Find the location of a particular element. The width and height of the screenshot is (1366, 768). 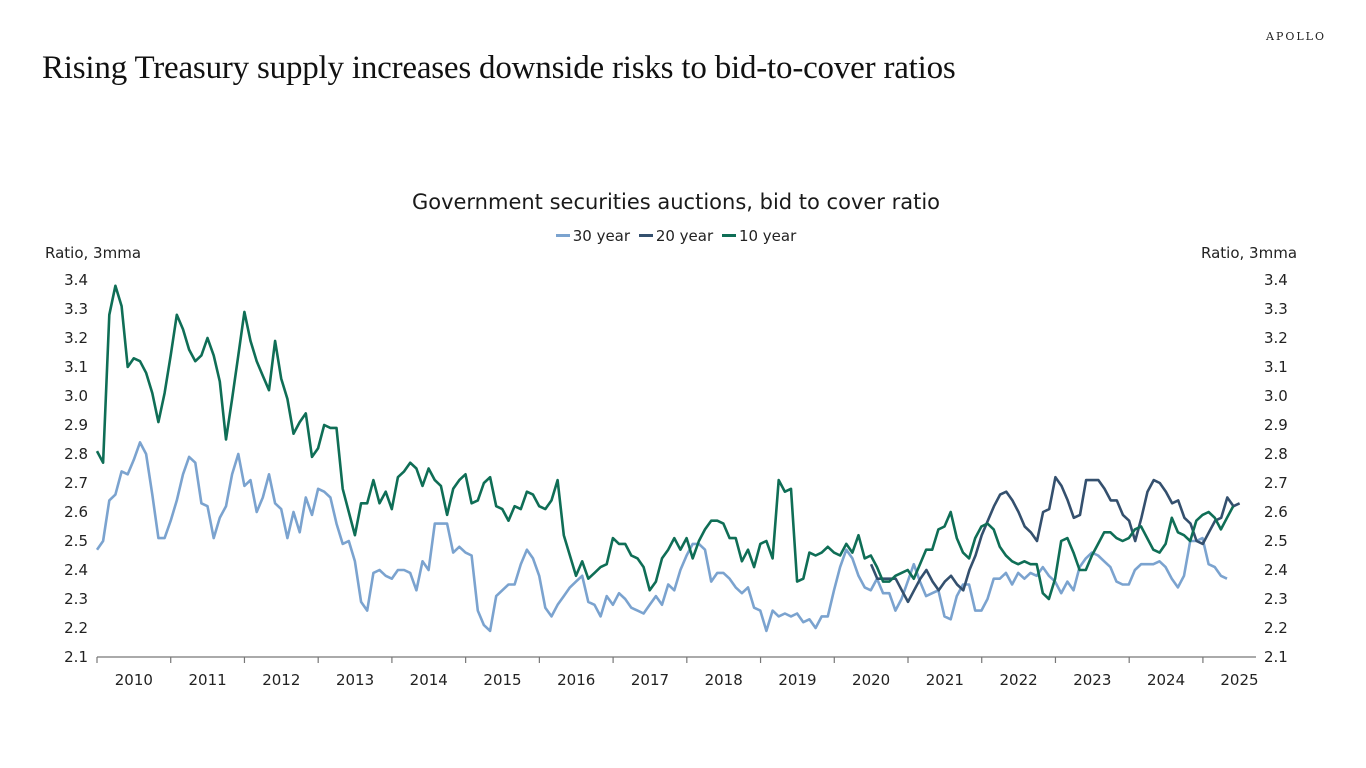

y-tick-label-right: 2.6 is located at coordinates (1276, 512).